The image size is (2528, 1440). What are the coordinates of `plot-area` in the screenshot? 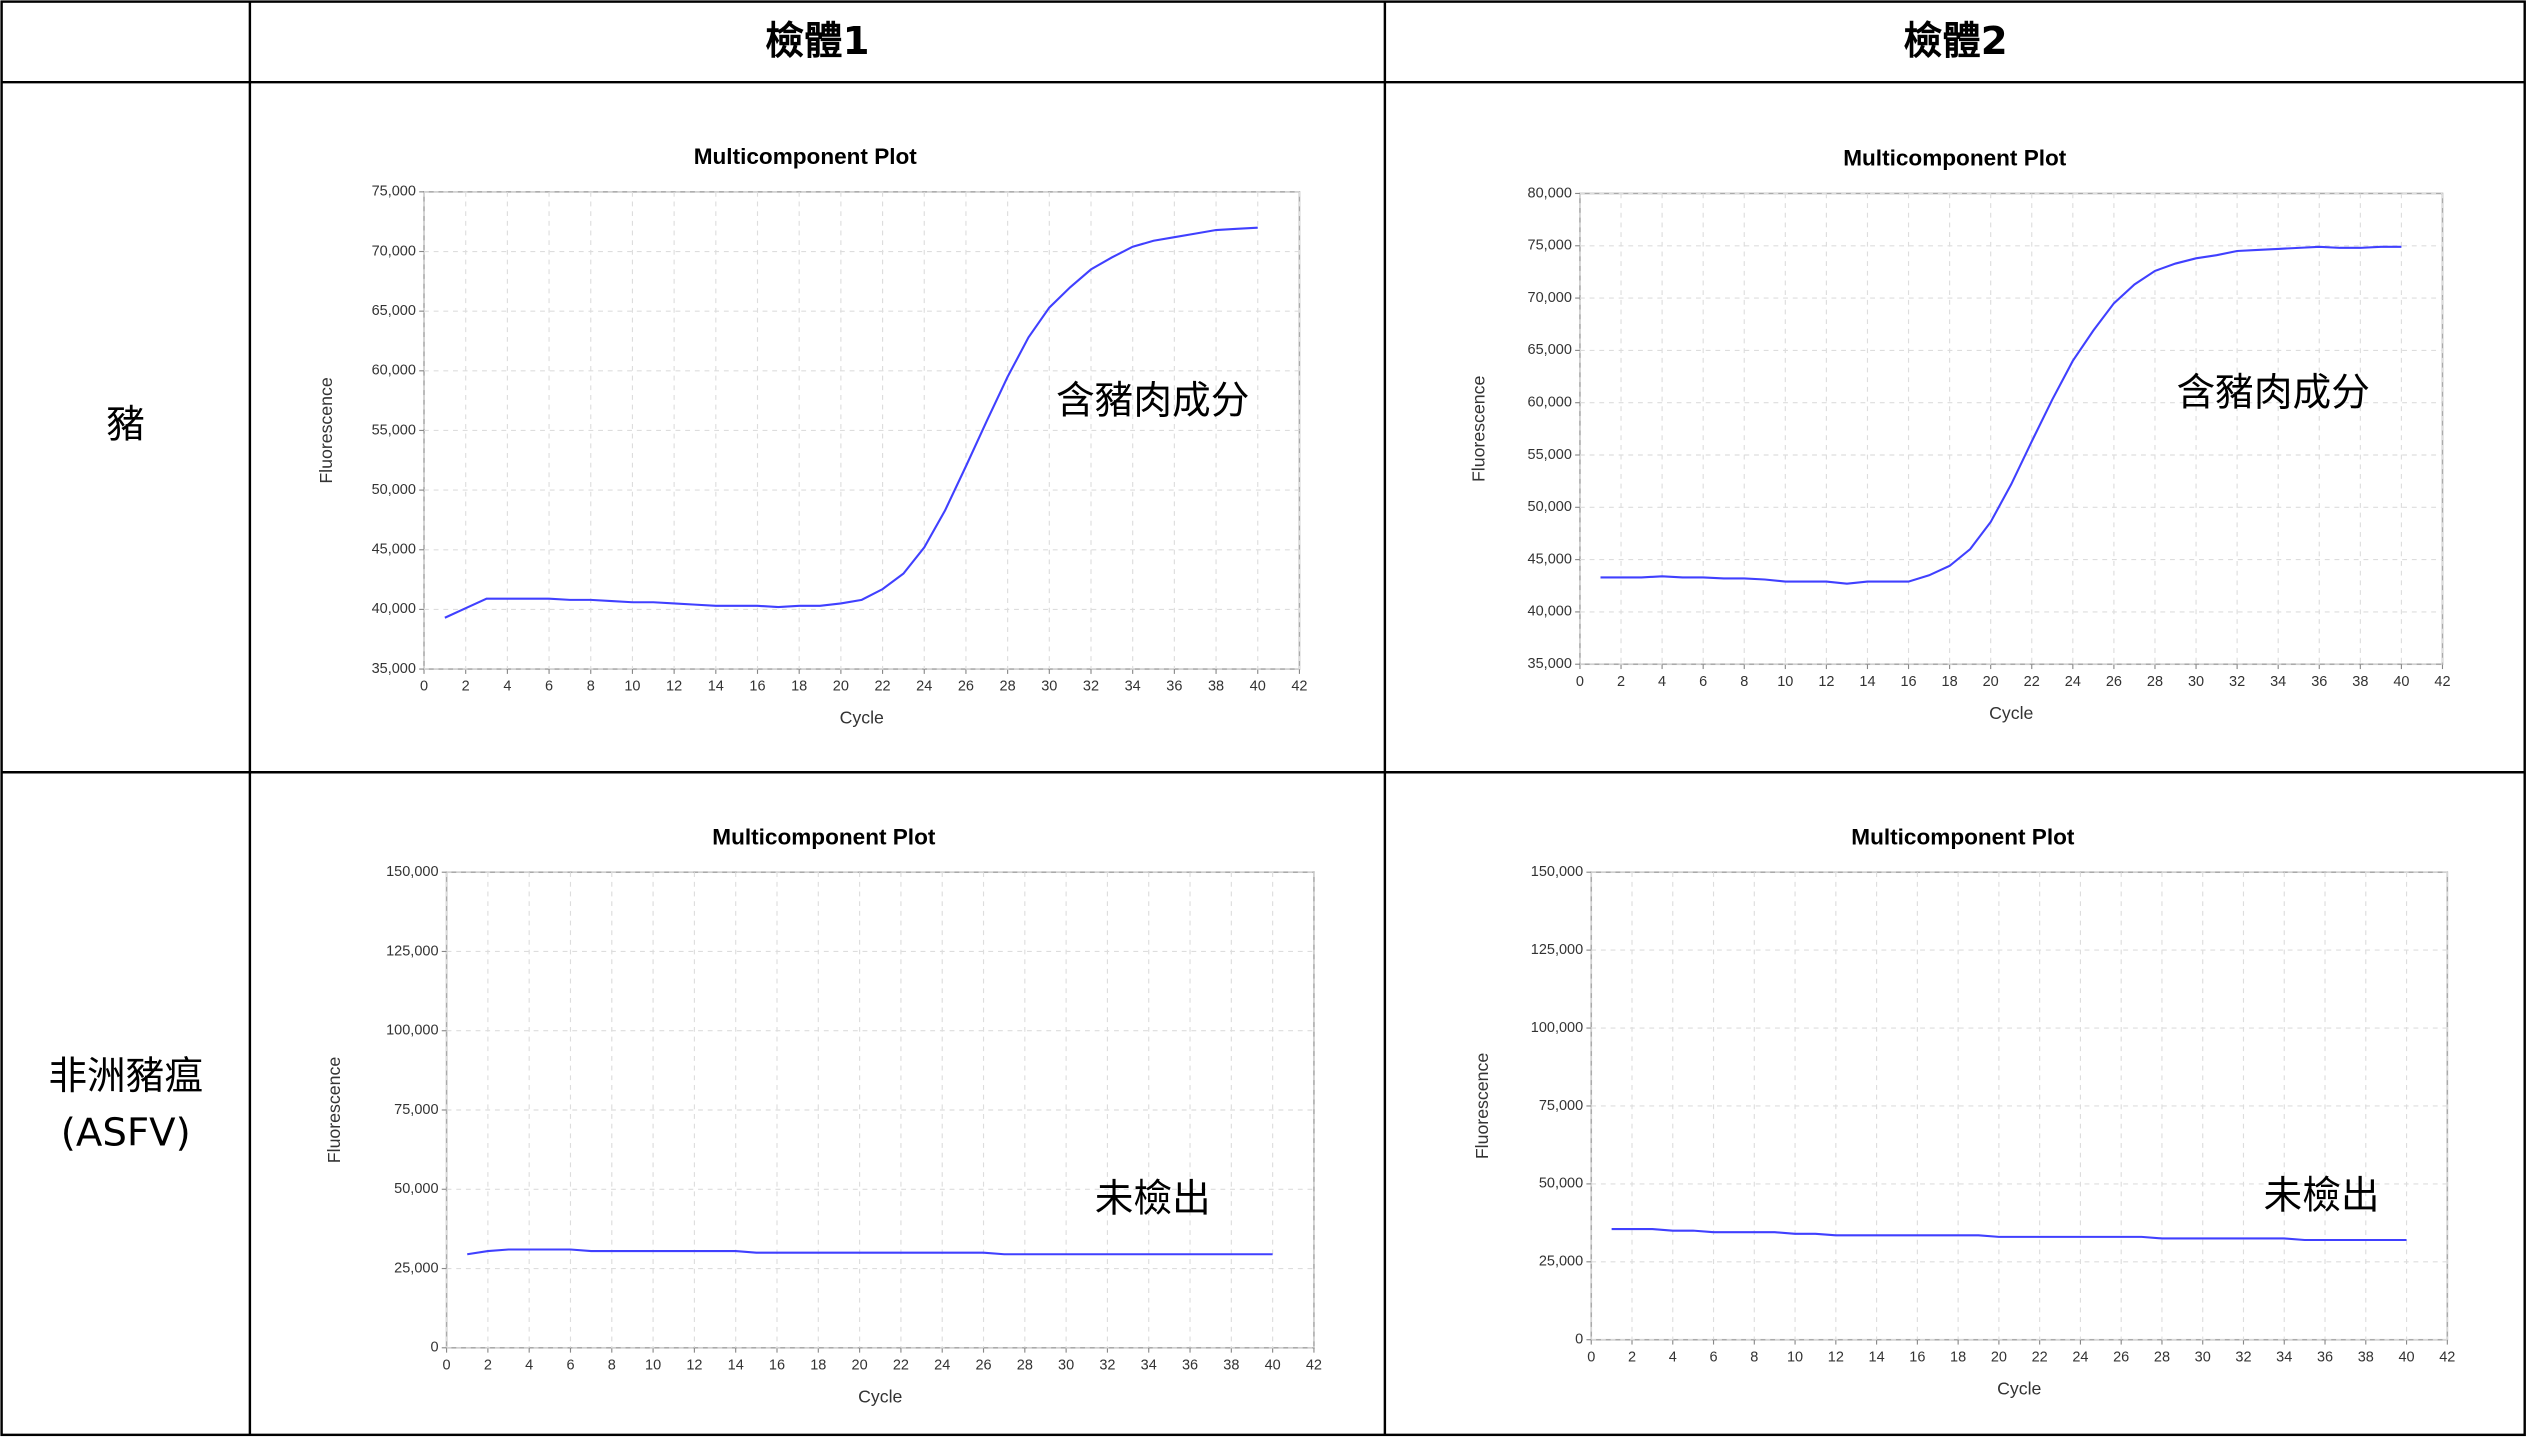 It's located at (2011, 429).